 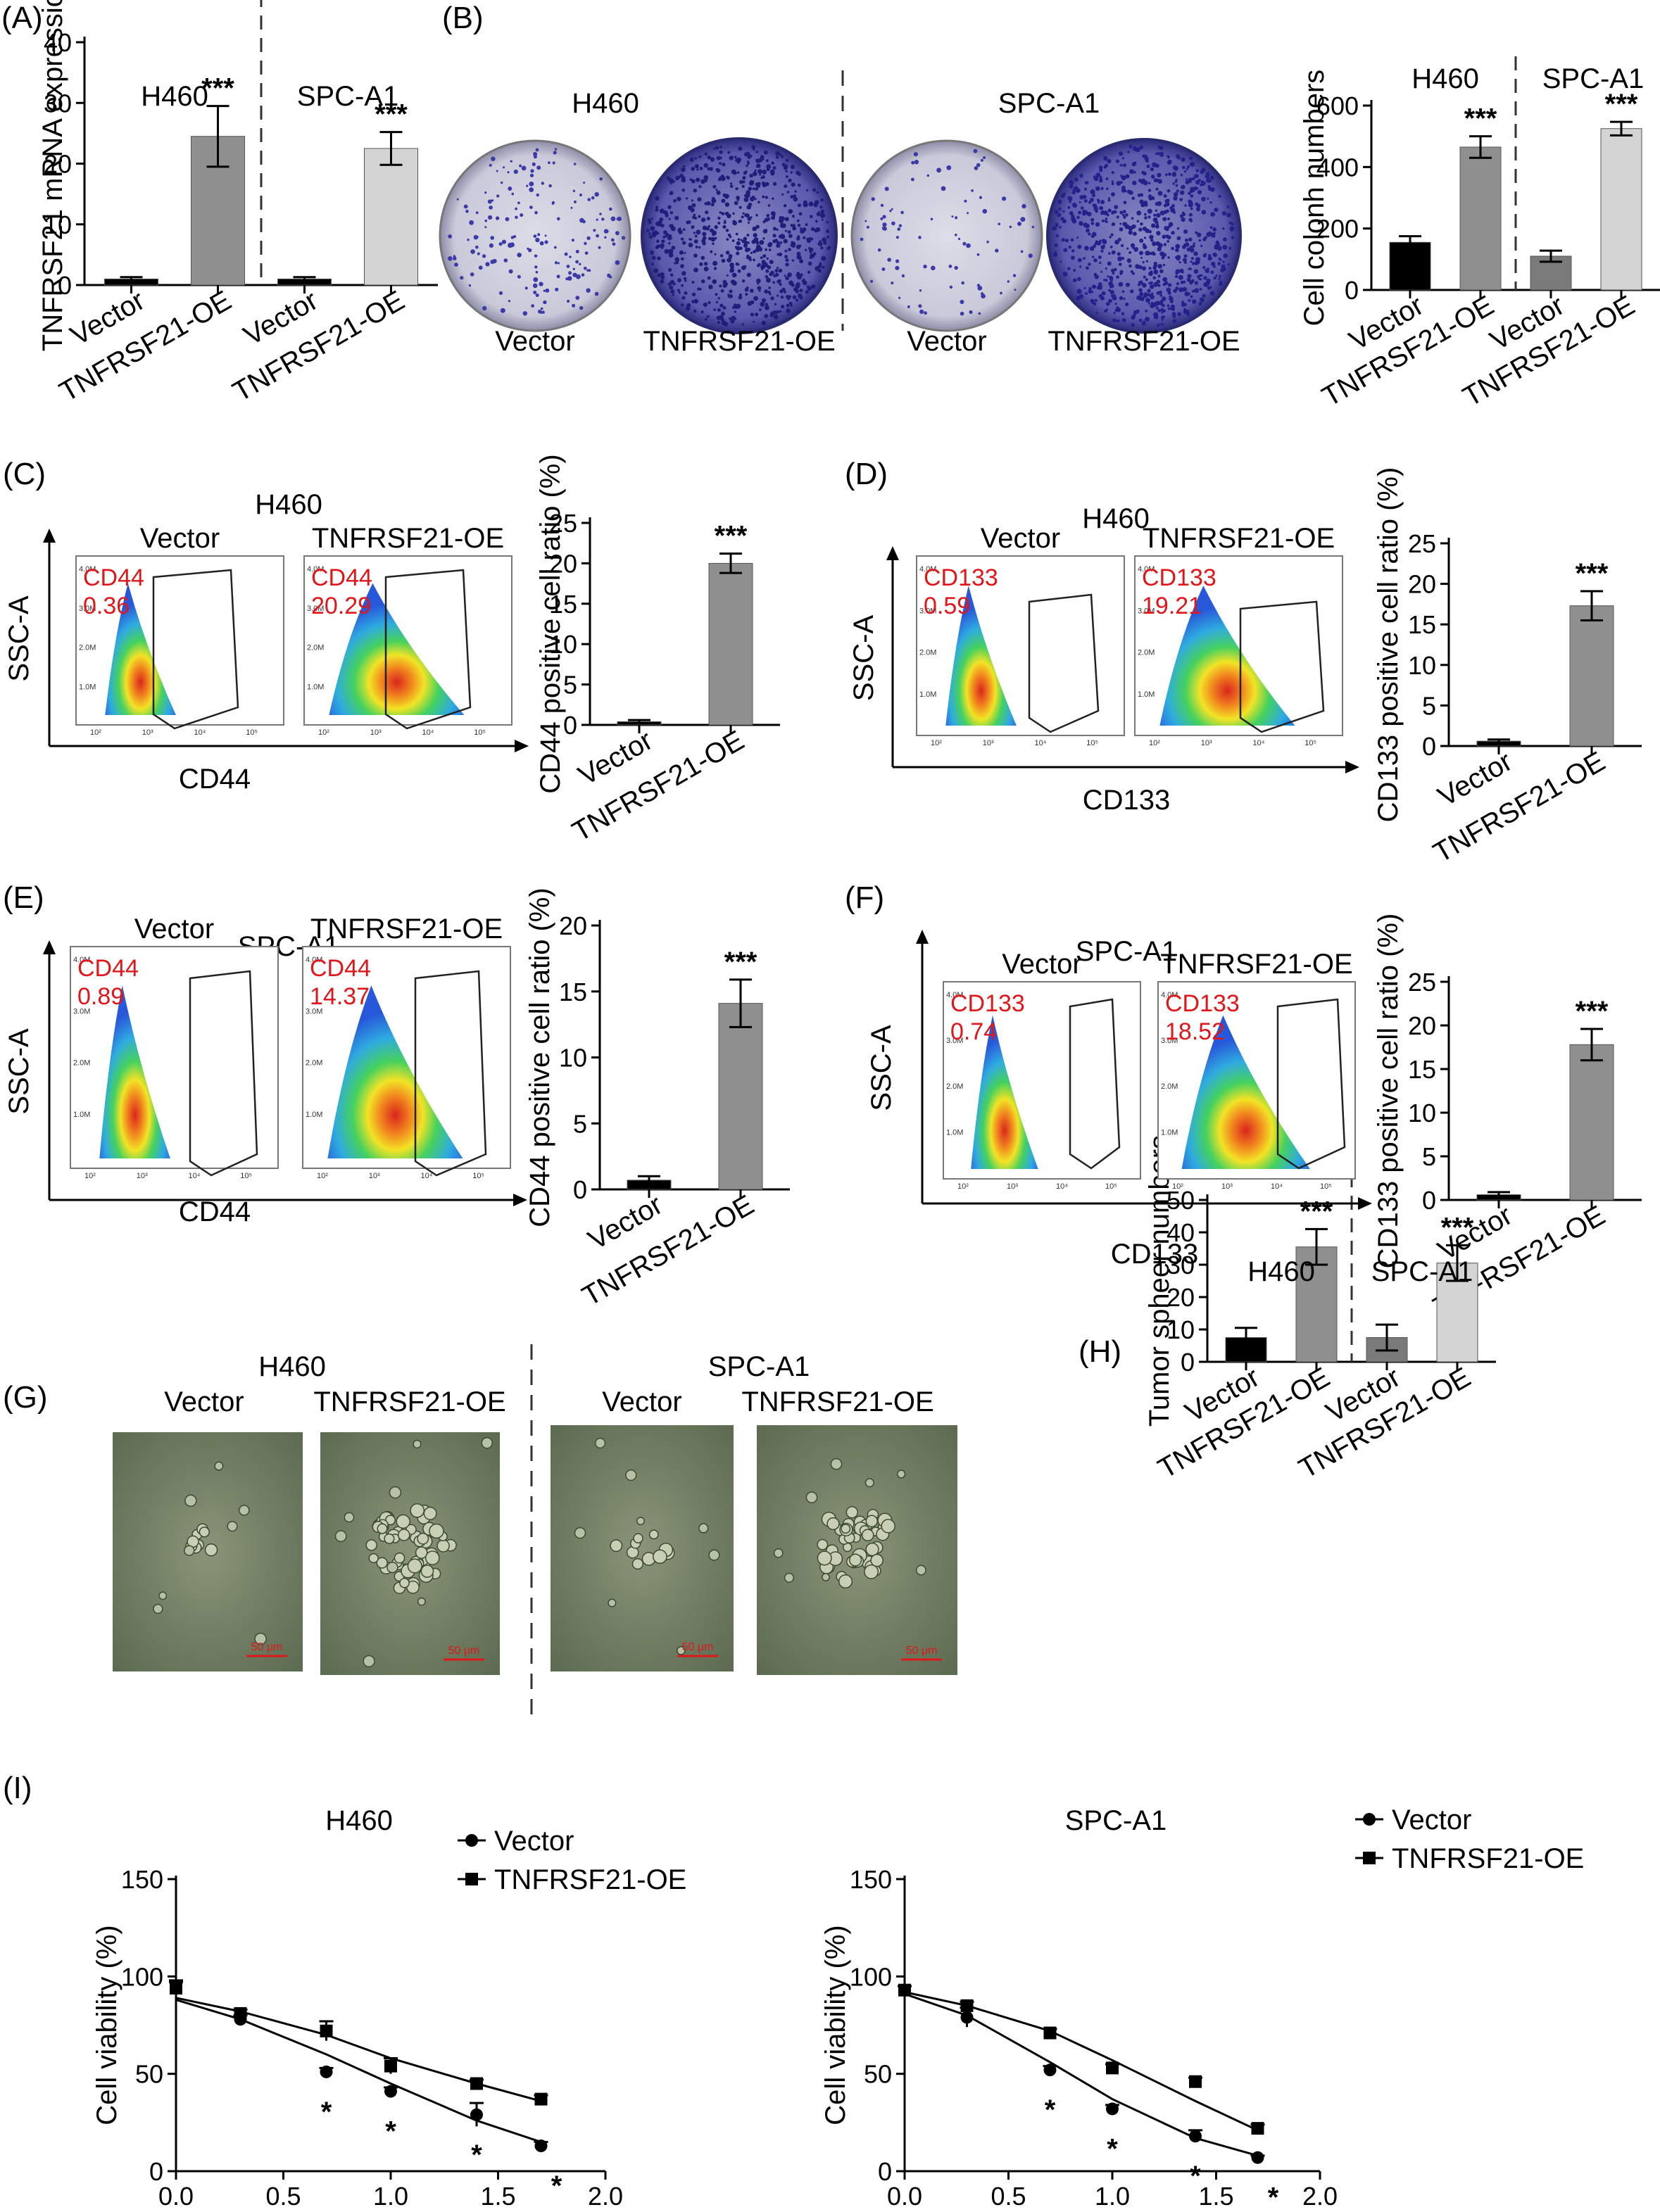 I want to click on flow-y-tick: 1.0M, so click(x=315, y=687).